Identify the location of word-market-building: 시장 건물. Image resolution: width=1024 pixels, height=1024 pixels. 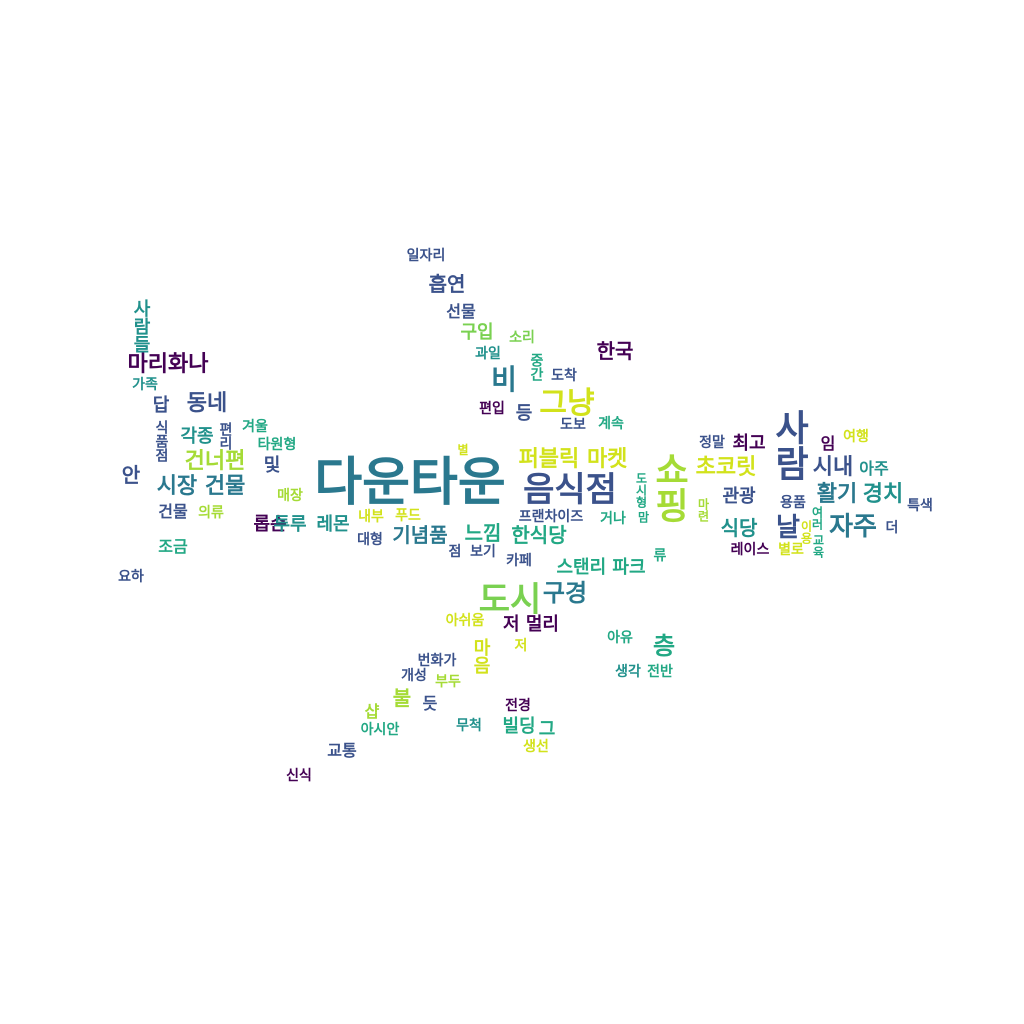
(201, 486).